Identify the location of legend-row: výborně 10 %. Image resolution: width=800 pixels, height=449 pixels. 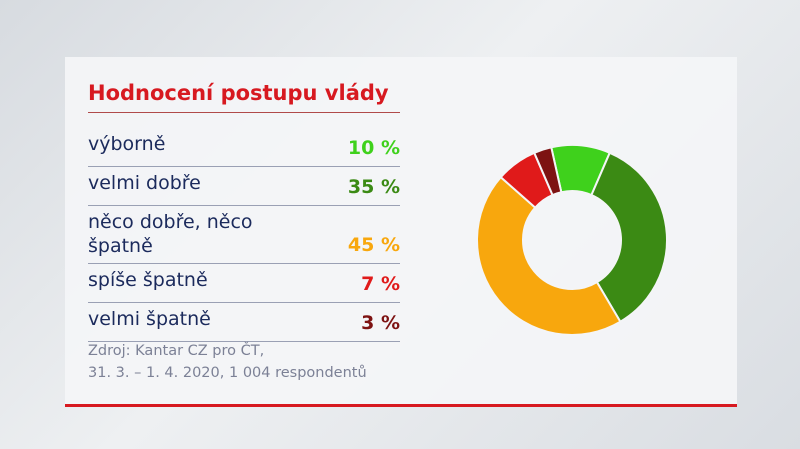
(244, 147).